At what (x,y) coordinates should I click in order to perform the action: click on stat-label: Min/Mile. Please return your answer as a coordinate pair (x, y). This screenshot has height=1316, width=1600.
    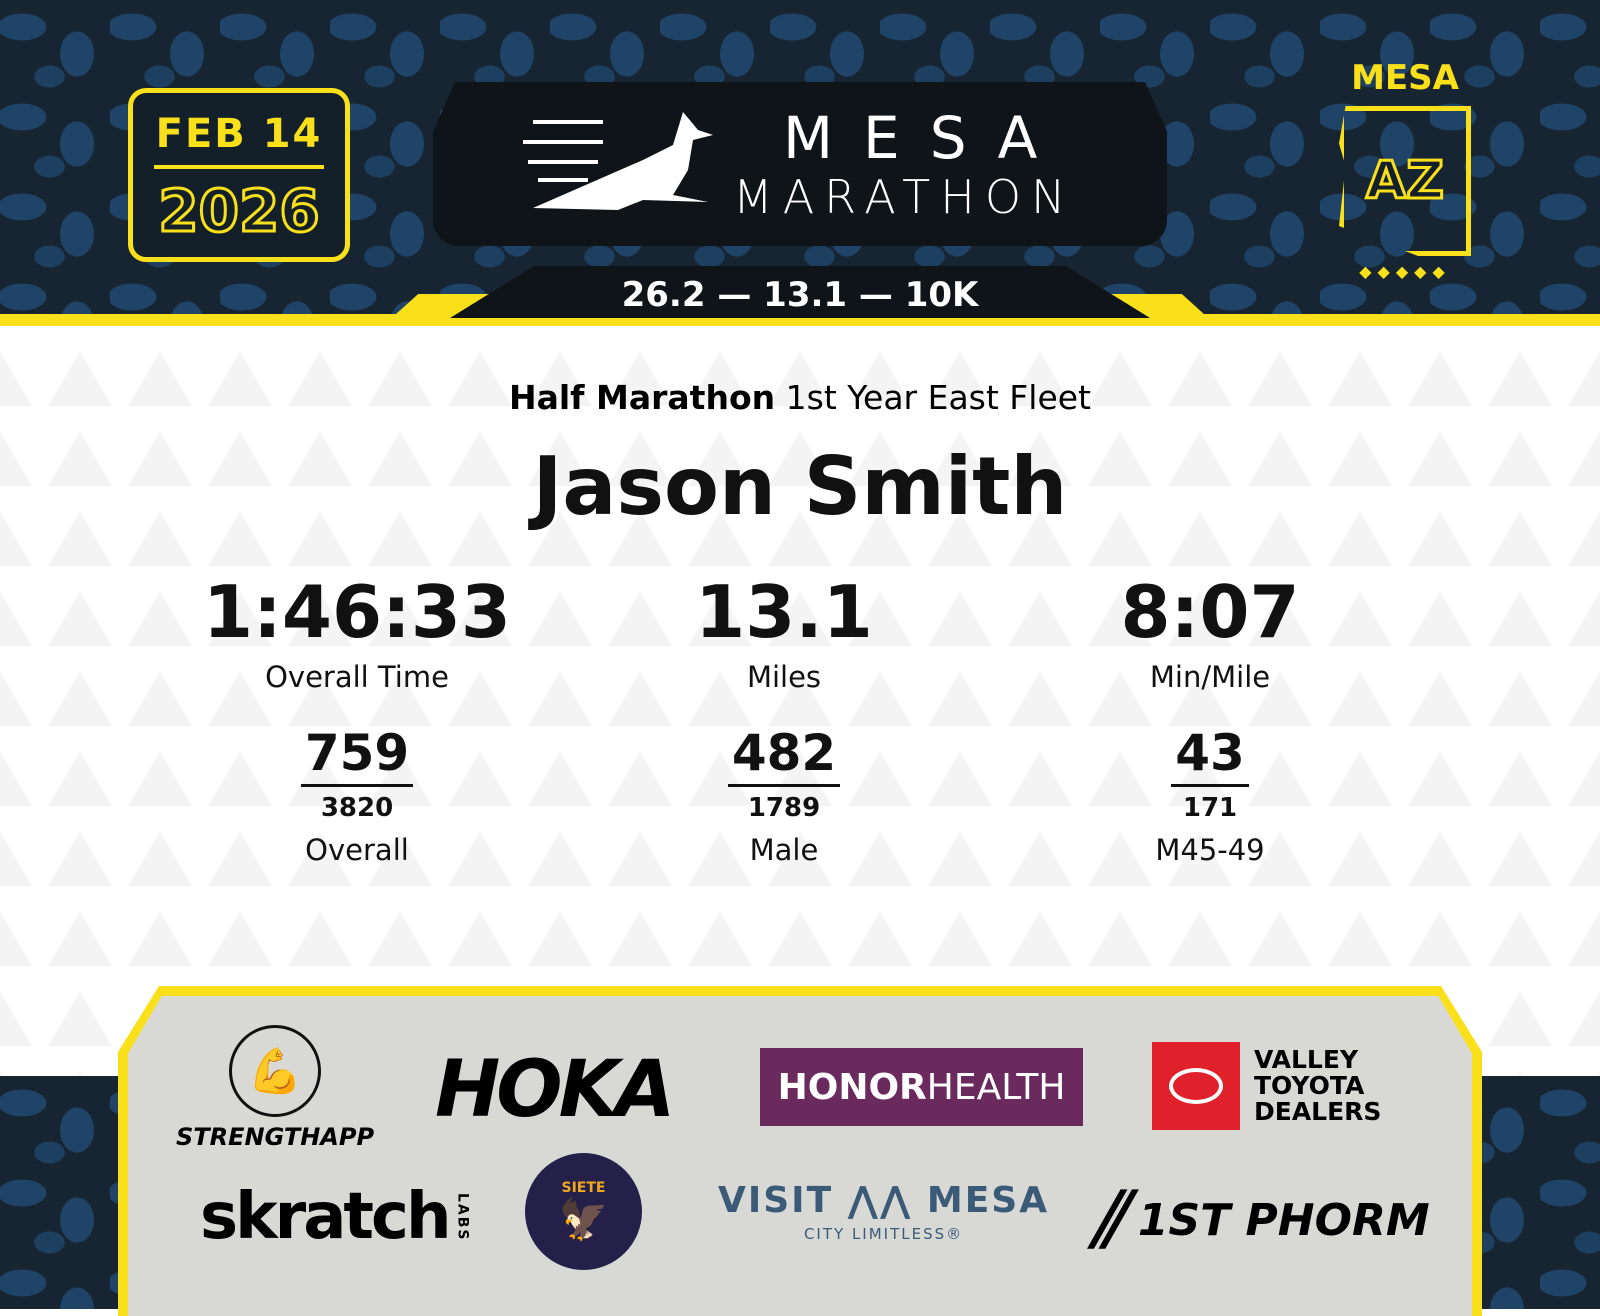
    Looking at the image, I should click on (1210, 677).